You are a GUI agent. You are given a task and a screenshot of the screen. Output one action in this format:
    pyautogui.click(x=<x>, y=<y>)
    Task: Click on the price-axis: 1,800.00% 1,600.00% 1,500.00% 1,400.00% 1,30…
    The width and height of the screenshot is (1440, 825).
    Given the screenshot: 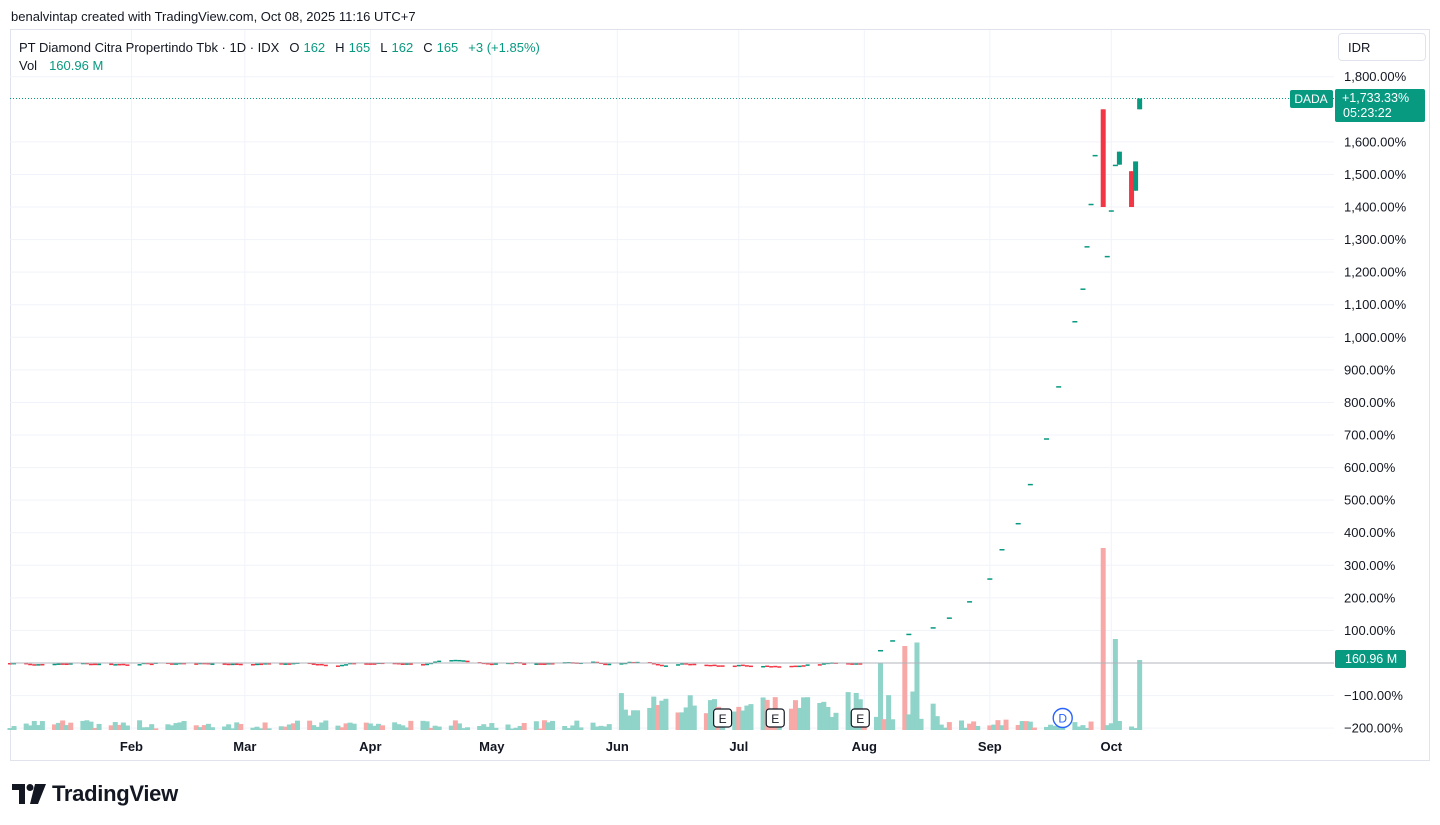 What is the action you would take?
    pyautogui.click(x=1375, y=402)
    